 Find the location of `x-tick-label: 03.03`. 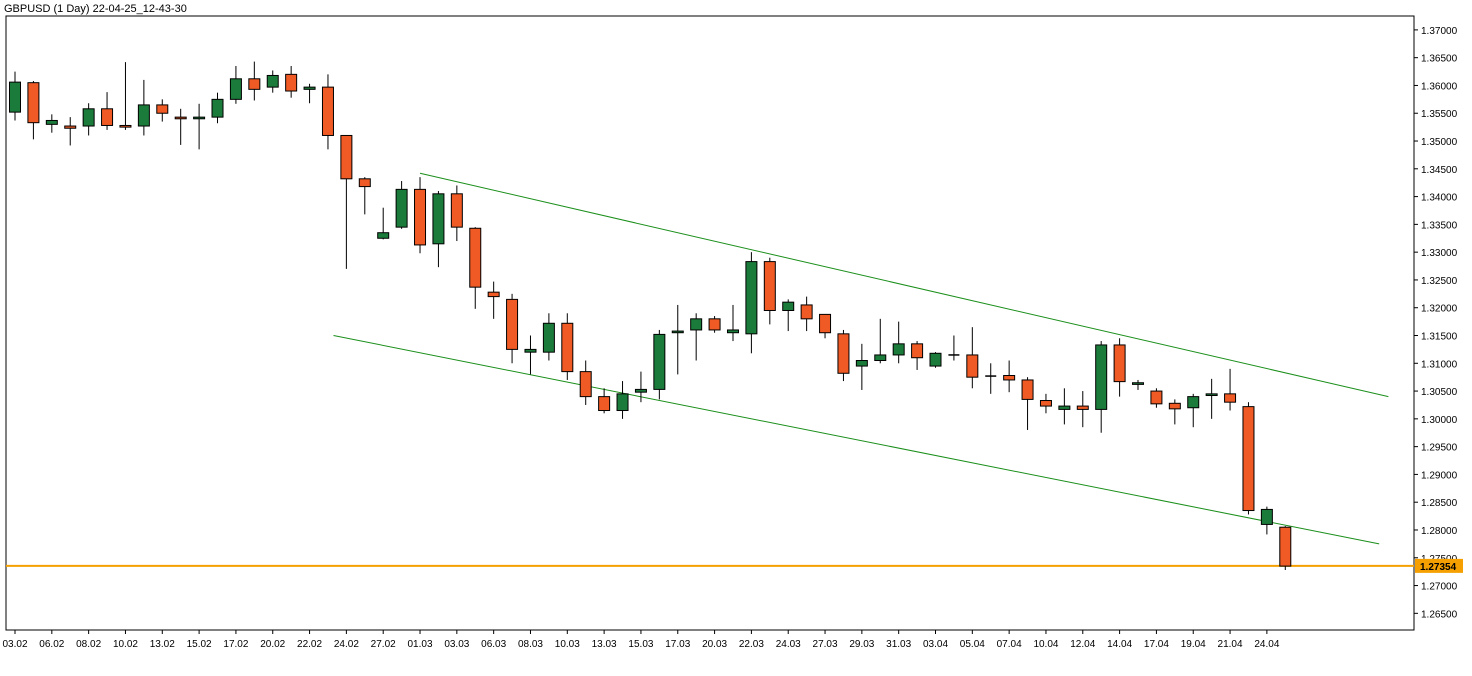

x-tick-label: 03.03 is located at coordinates (456, 644).